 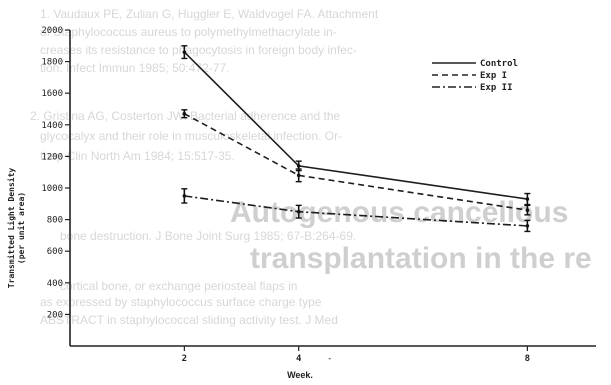 I want to click on chart-legend: Control Exp I Exp II, so click(x=475, y=76).